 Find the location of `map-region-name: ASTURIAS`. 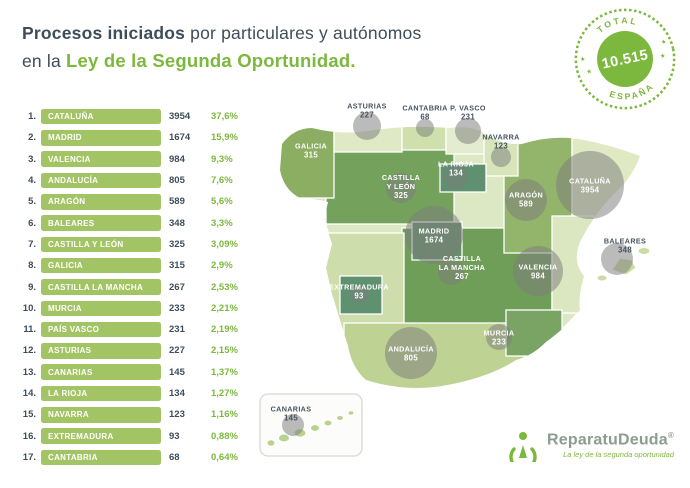

map-region-name: ASTURIAS is located at coordinates (367, 106).